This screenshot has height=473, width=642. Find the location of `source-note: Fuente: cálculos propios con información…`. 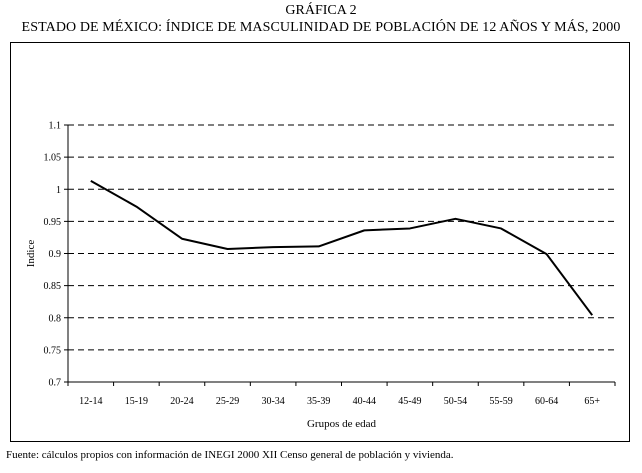

source-note: Fuente: cálculos propios con información… is located at coordinates (230, 455).